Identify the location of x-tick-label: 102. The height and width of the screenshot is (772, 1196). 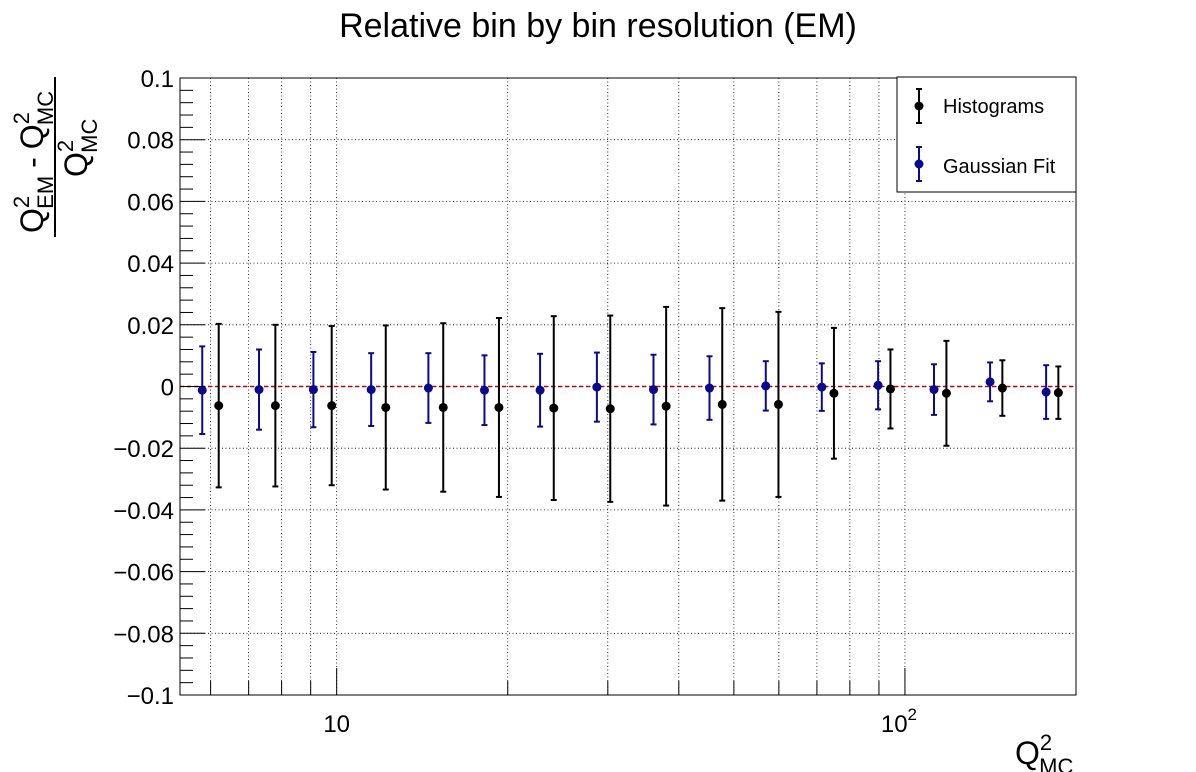
(899, 721).